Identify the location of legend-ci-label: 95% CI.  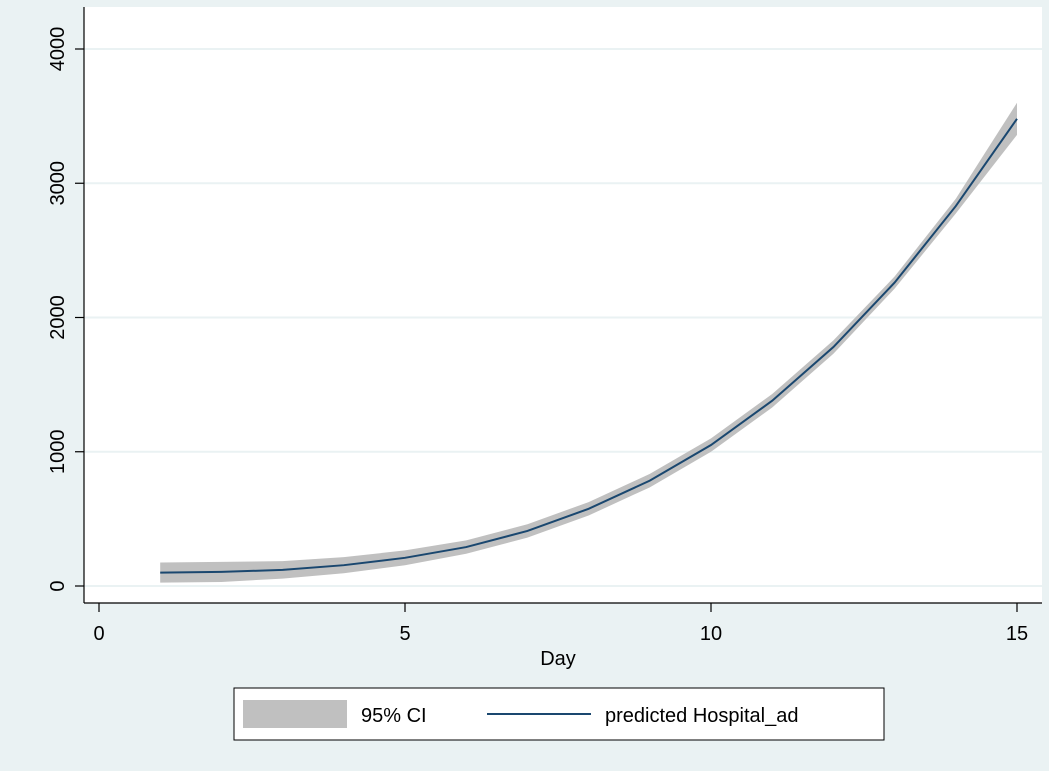
(394, 716).